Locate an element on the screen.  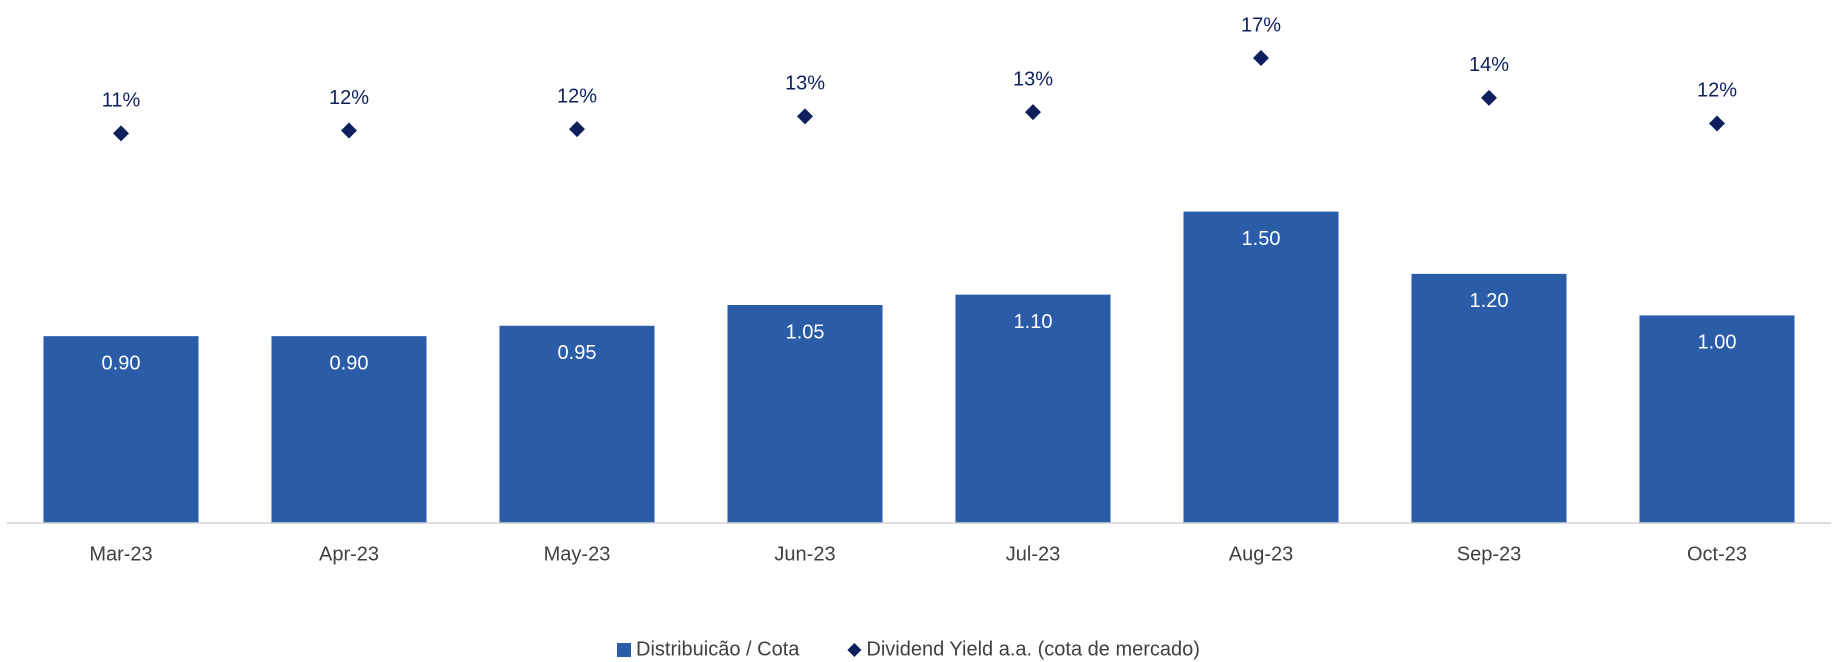
bar-value-label: 0.95 is located at coordinates (577, 353).